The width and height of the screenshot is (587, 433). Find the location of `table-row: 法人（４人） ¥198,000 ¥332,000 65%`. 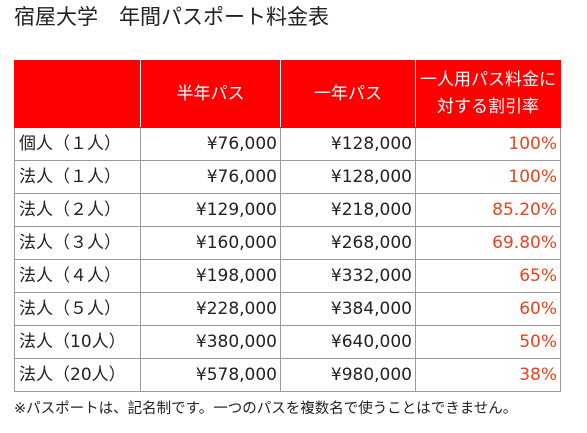

table-row: 法人（４人） ¥198,000 ¥332,000 65% is located at coordinates (287, 276).